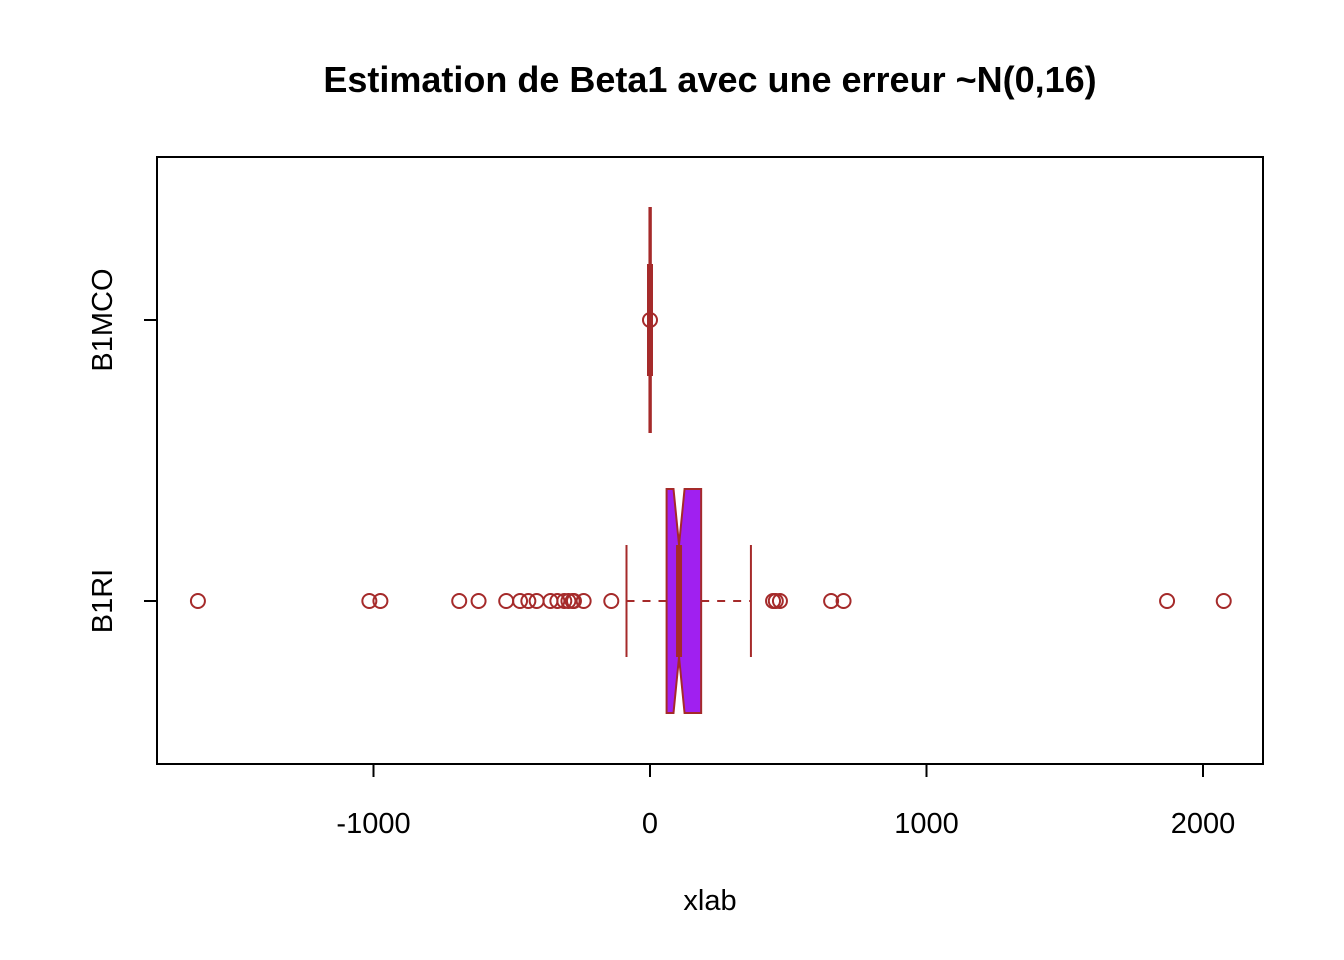 The width and height of the screenshot is (1344, 960). What do you see at coordinates (373, 824) in the screenshot?
I see `x-tick-label: -1000` at bounding box center [373, 824].